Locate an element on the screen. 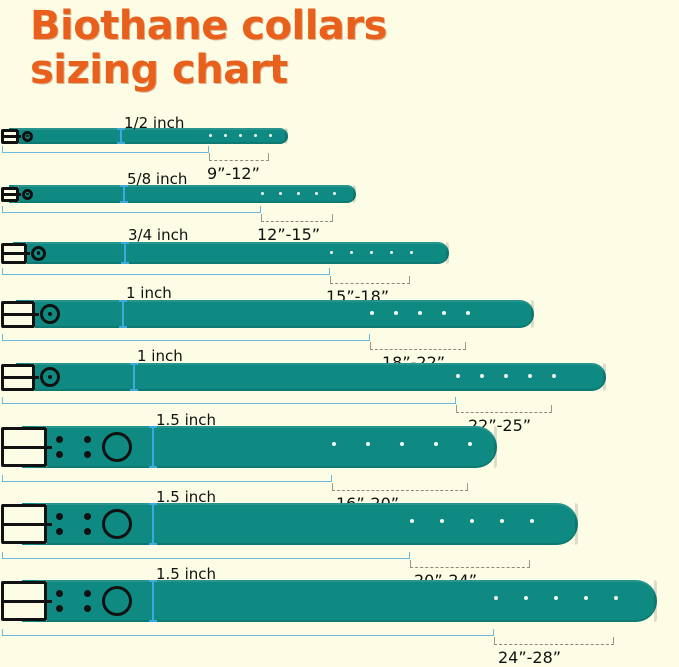  width-label: 1/2 inch is located at coordinates (154, 123).